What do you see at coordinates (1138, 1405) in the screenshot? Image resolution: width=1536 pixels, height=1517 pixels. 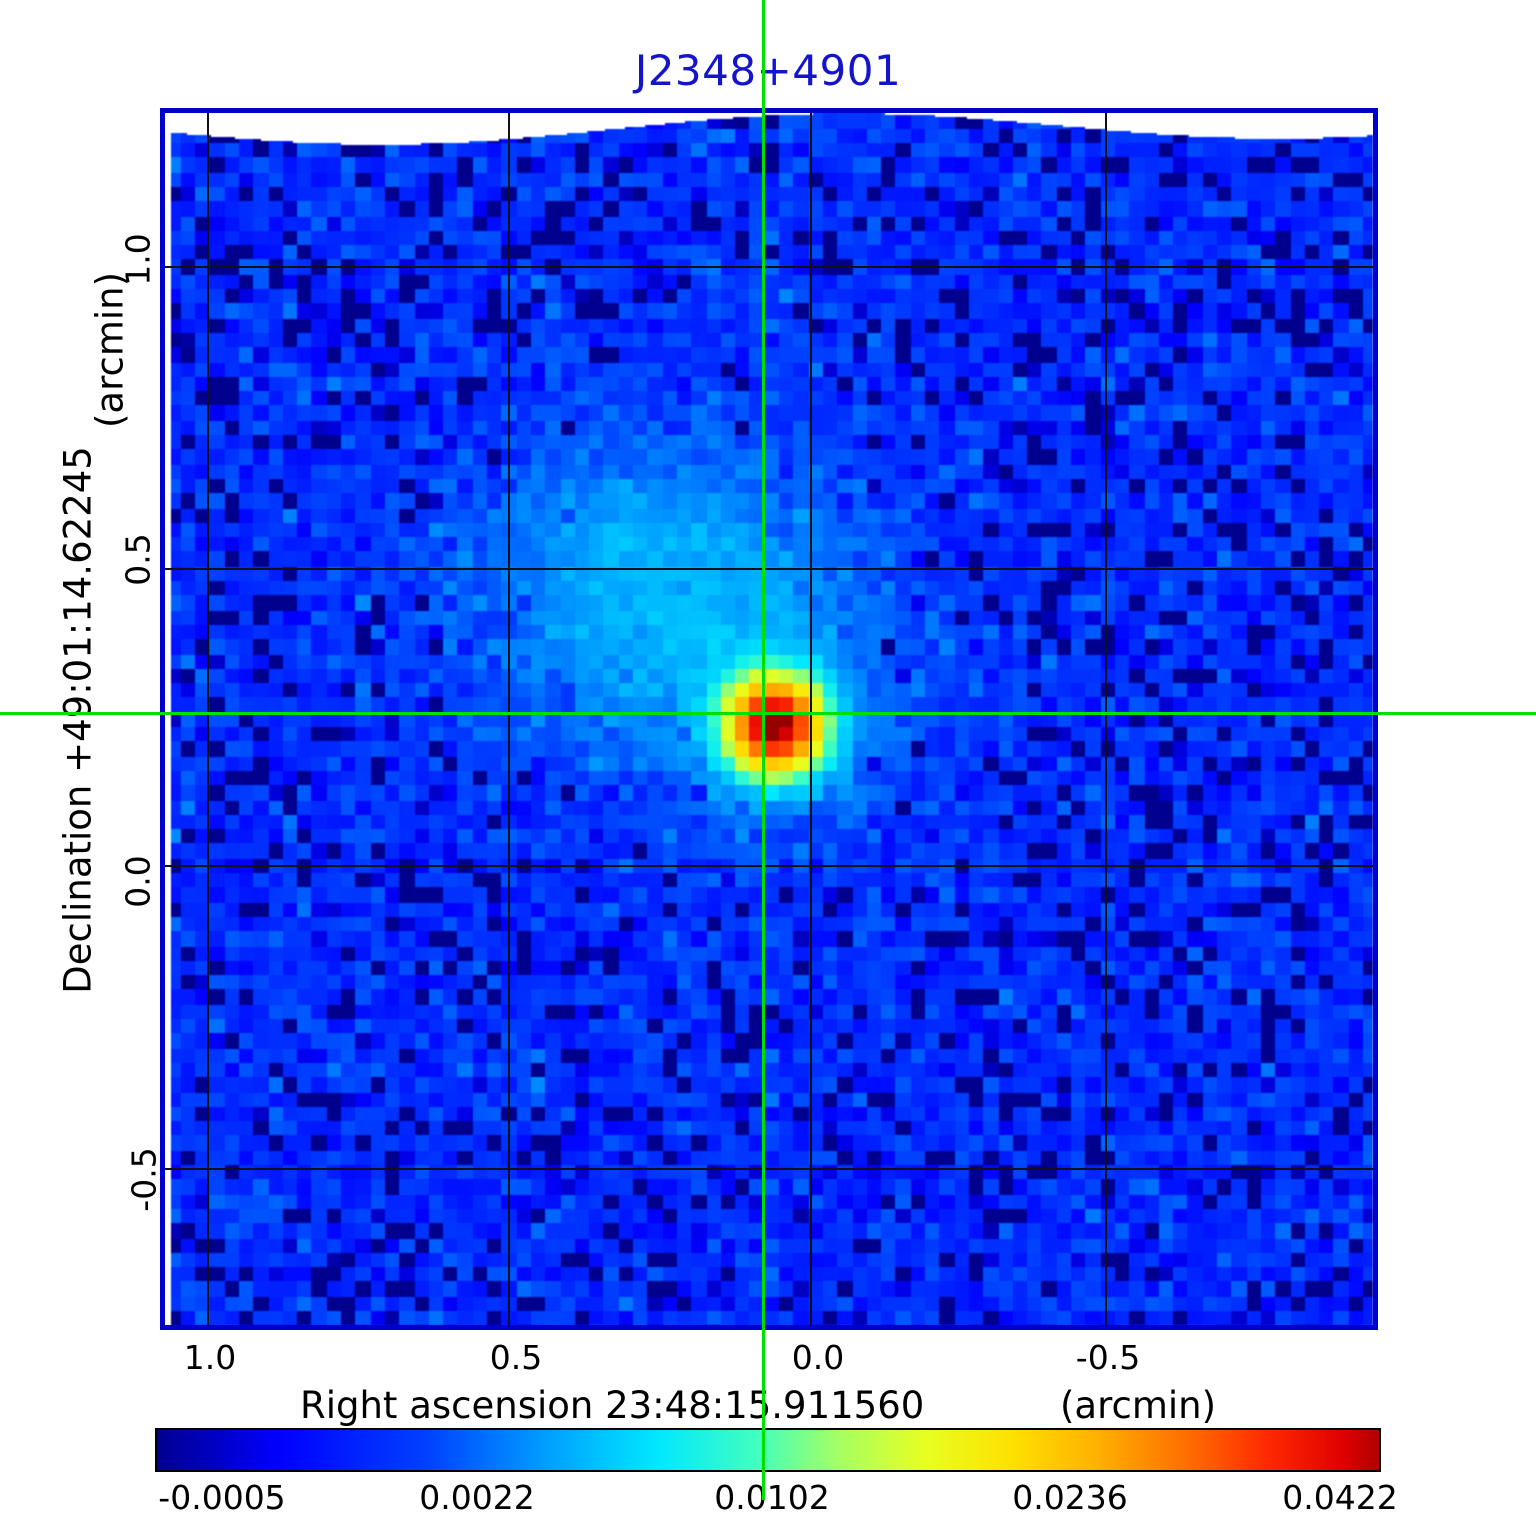 I see `x-axis-unit-label: (arcmin)` at bounding box center [1138, 1405].